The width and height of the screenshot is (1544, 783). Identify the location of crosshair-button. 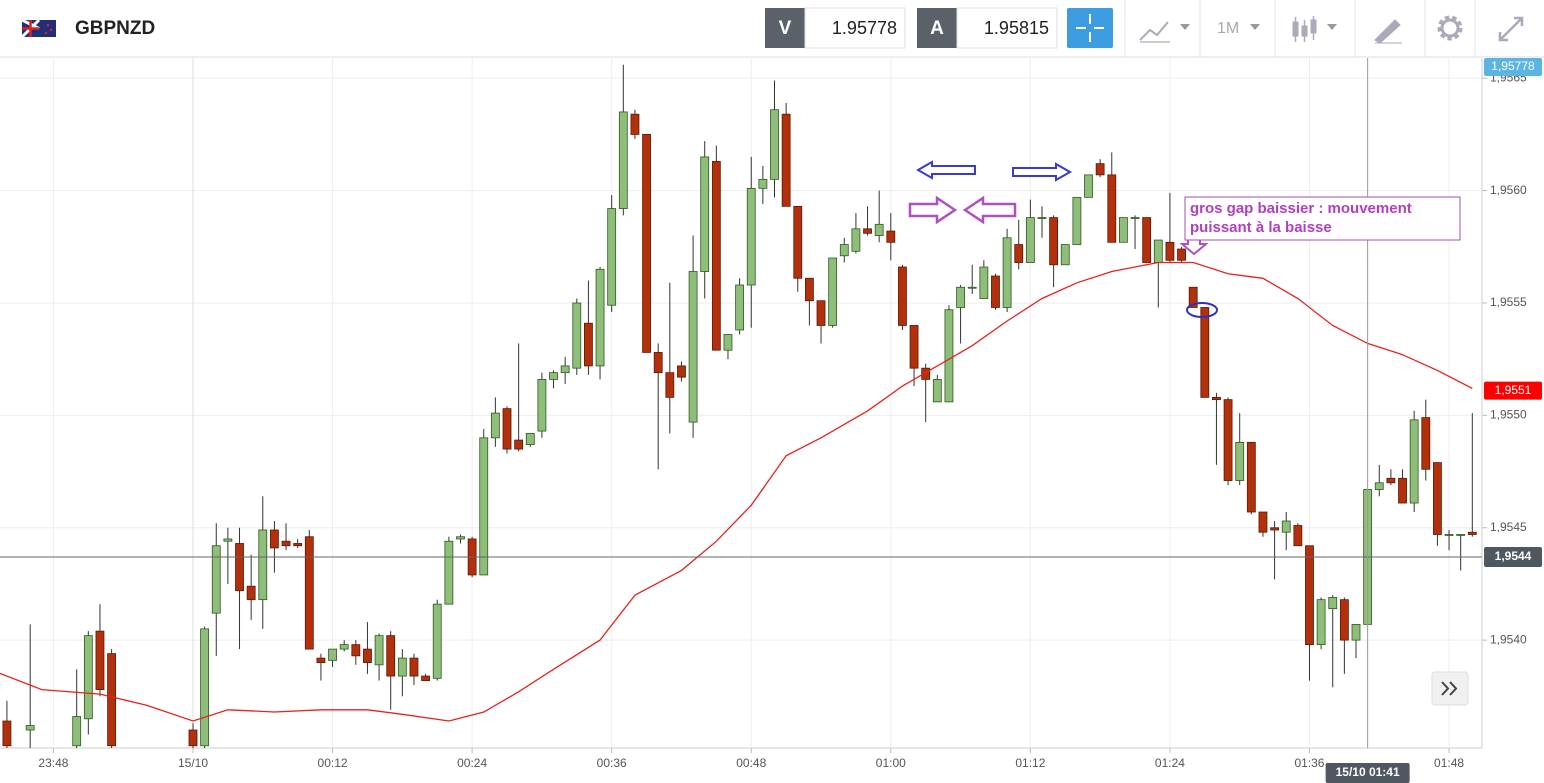
(1090, 28).